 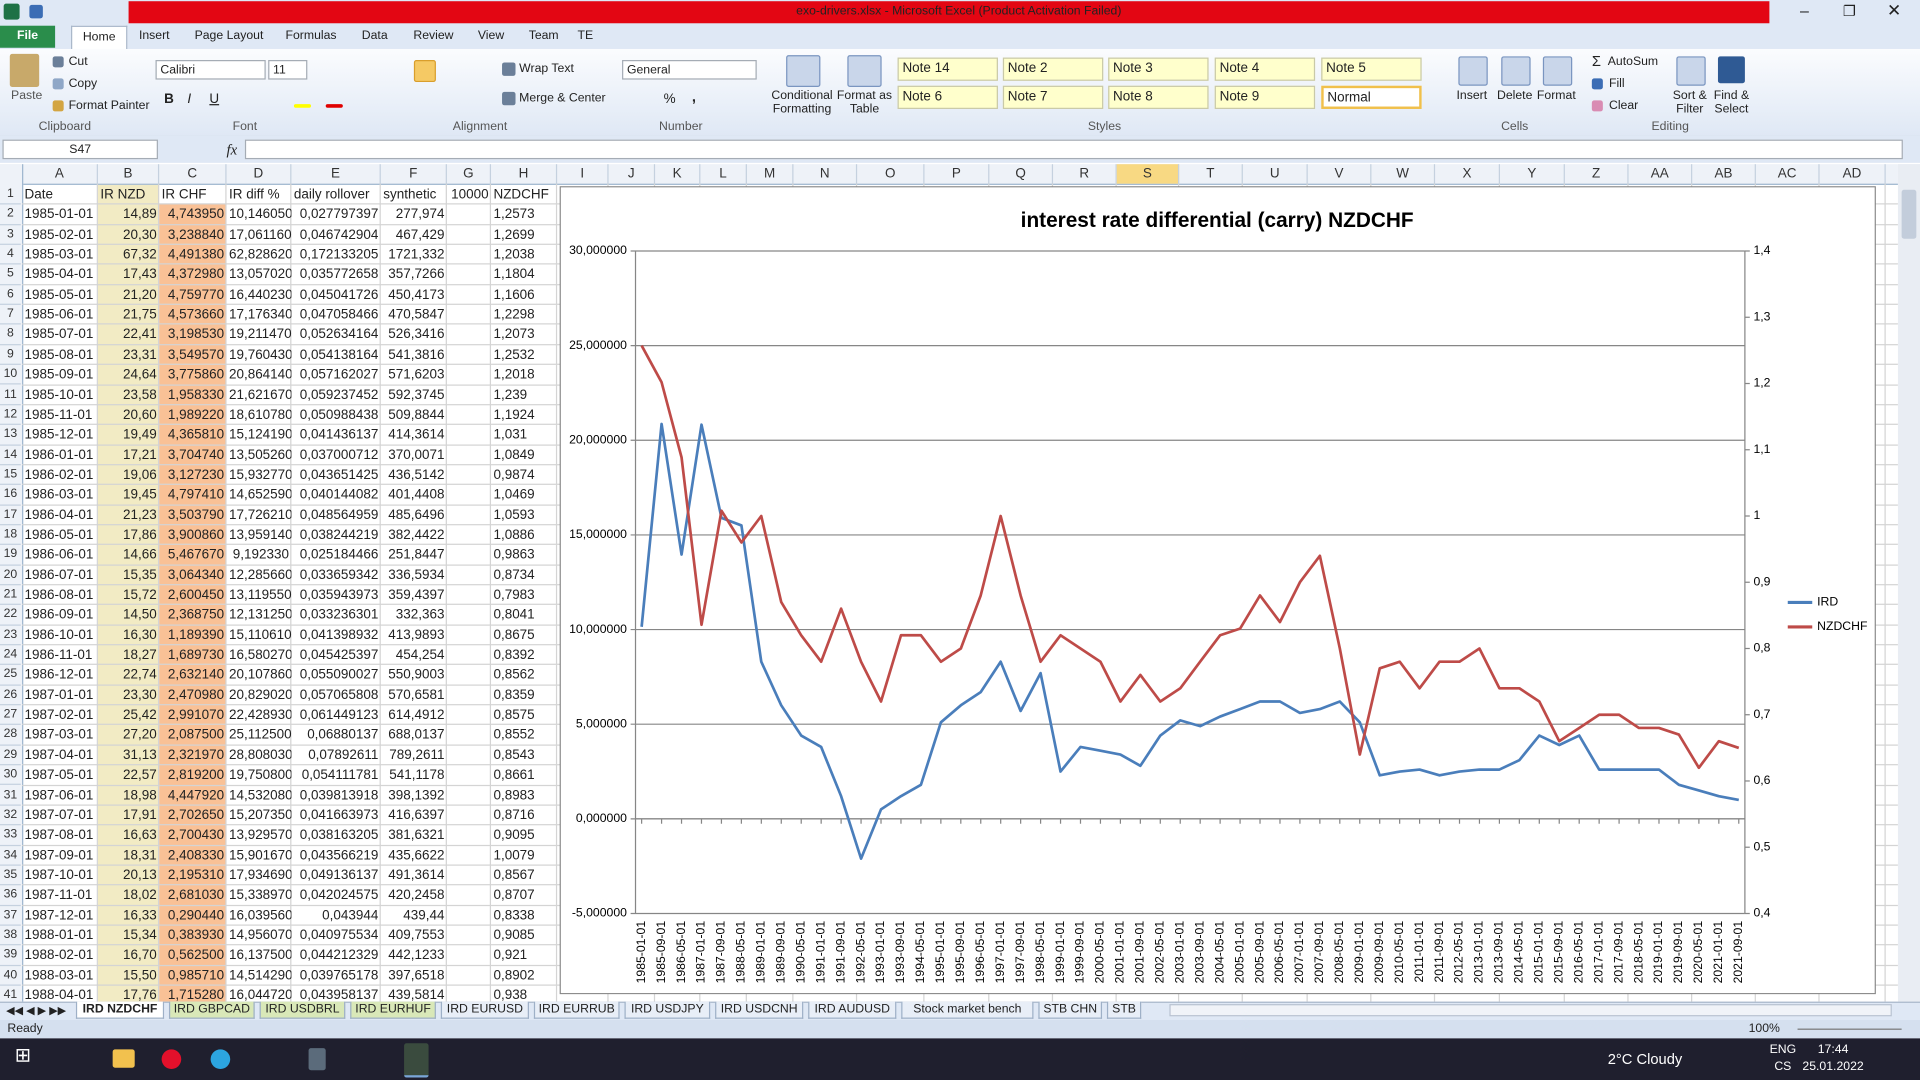 What do you see at coordinates (58, 415) in the screenshot?
I see `cell: 1985-11-01` at bounding box center [58, 415].